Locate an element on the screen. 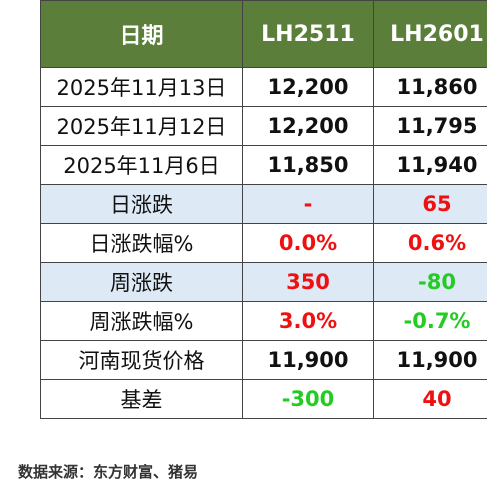 The image size is (487, 487). lh2601-value: -0.7% is located at coordinates (430, 321).